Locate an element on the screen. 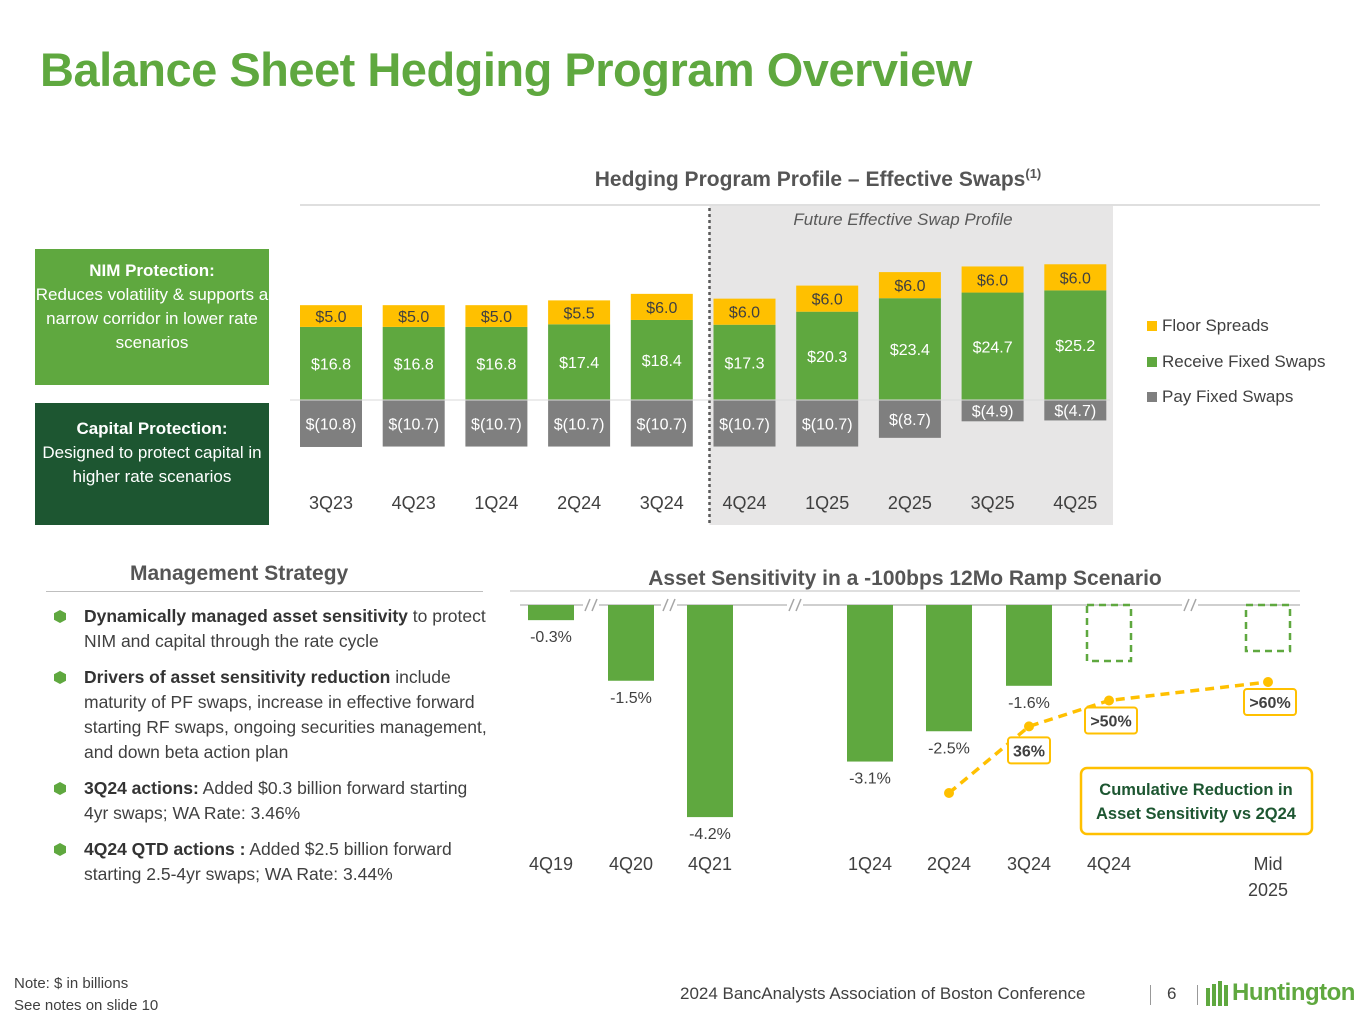 The image size is (1365, 1024). strategy-title: Management Strategy is located at coordinates (239, 573).